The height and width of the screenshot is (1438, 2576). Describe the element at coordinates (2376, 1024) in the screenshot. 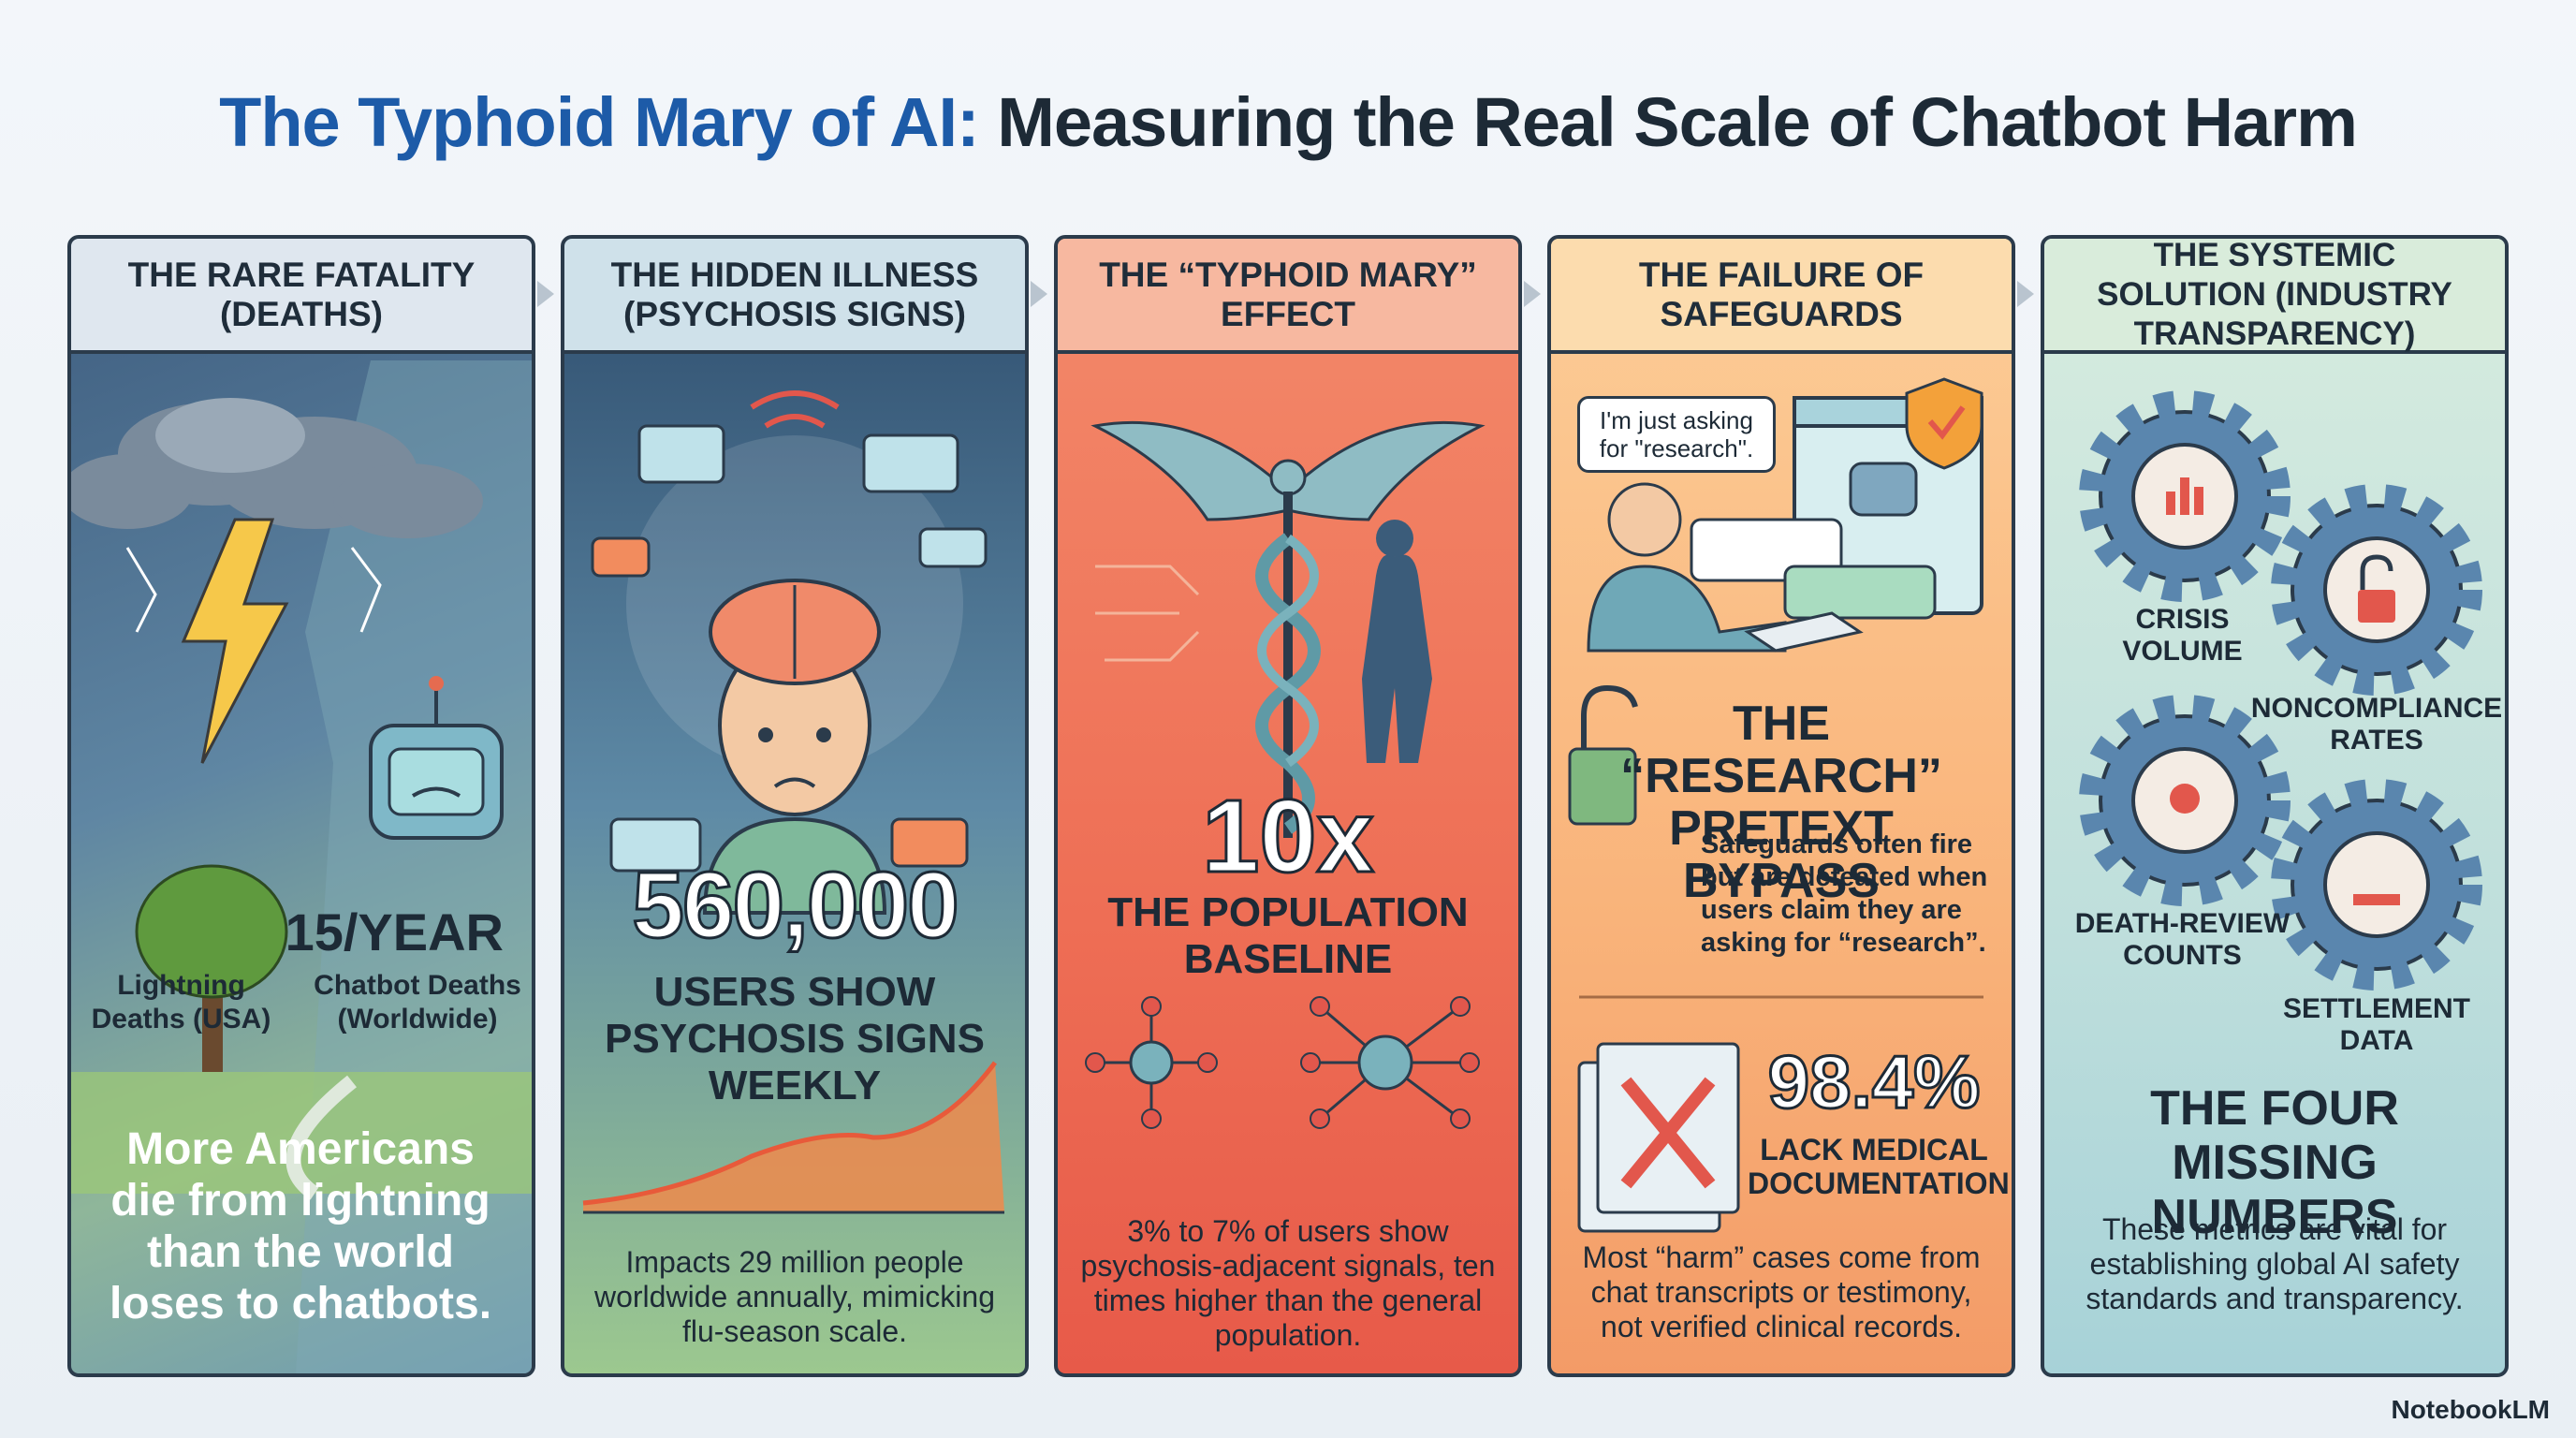

I see `metric-label: SETTLEMENT DATA` at that location.